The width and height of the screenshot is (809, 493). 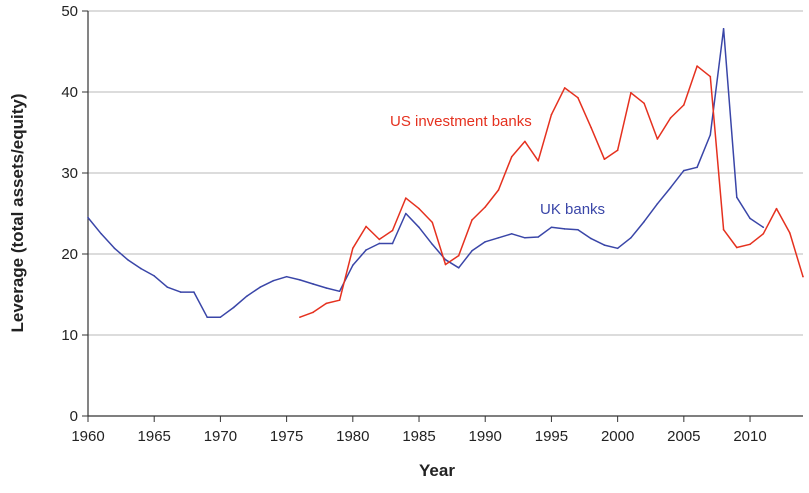 I want to click on y-tick-label: 10, so click(x=69, y=335).